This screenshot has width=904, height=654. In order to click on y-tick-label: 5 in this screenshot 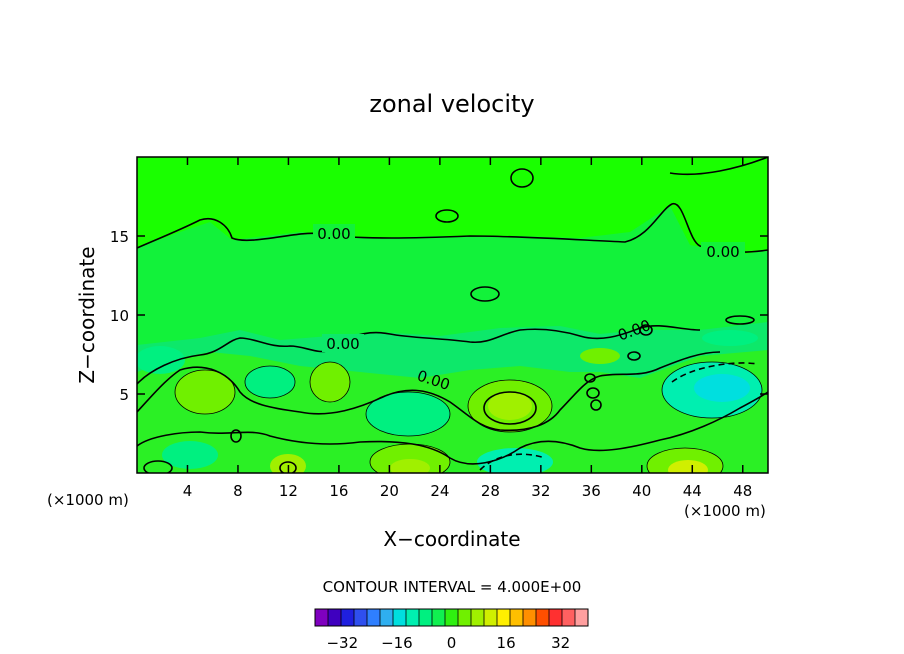, I will do `click(124, 395)`.